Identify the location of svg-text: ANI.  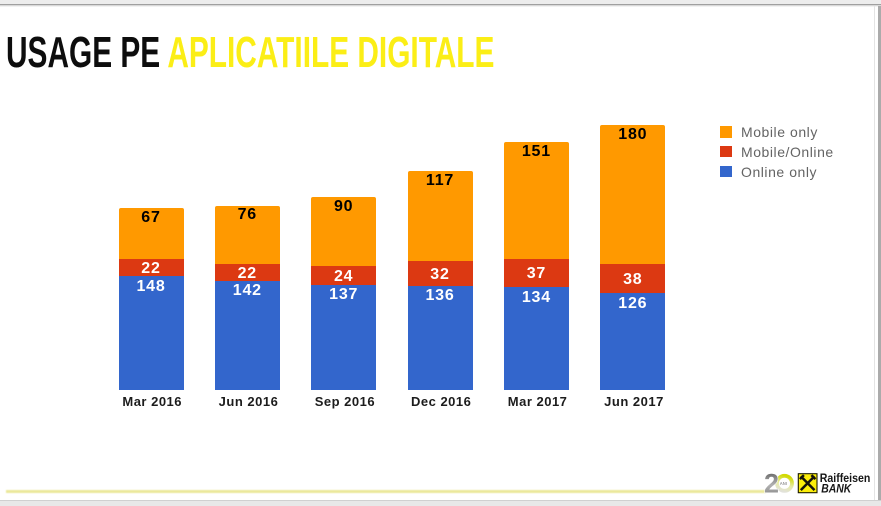
(783, 483).